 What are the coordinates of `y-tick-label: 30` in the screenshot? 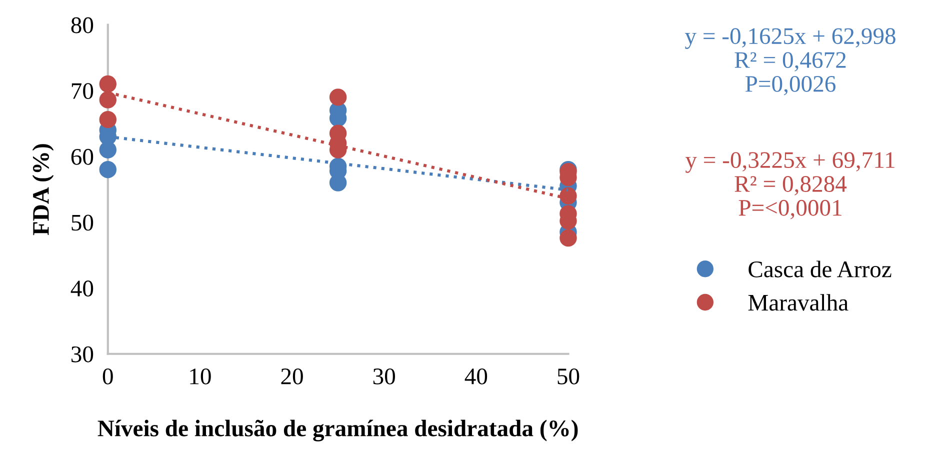 It's located at (83, 354).